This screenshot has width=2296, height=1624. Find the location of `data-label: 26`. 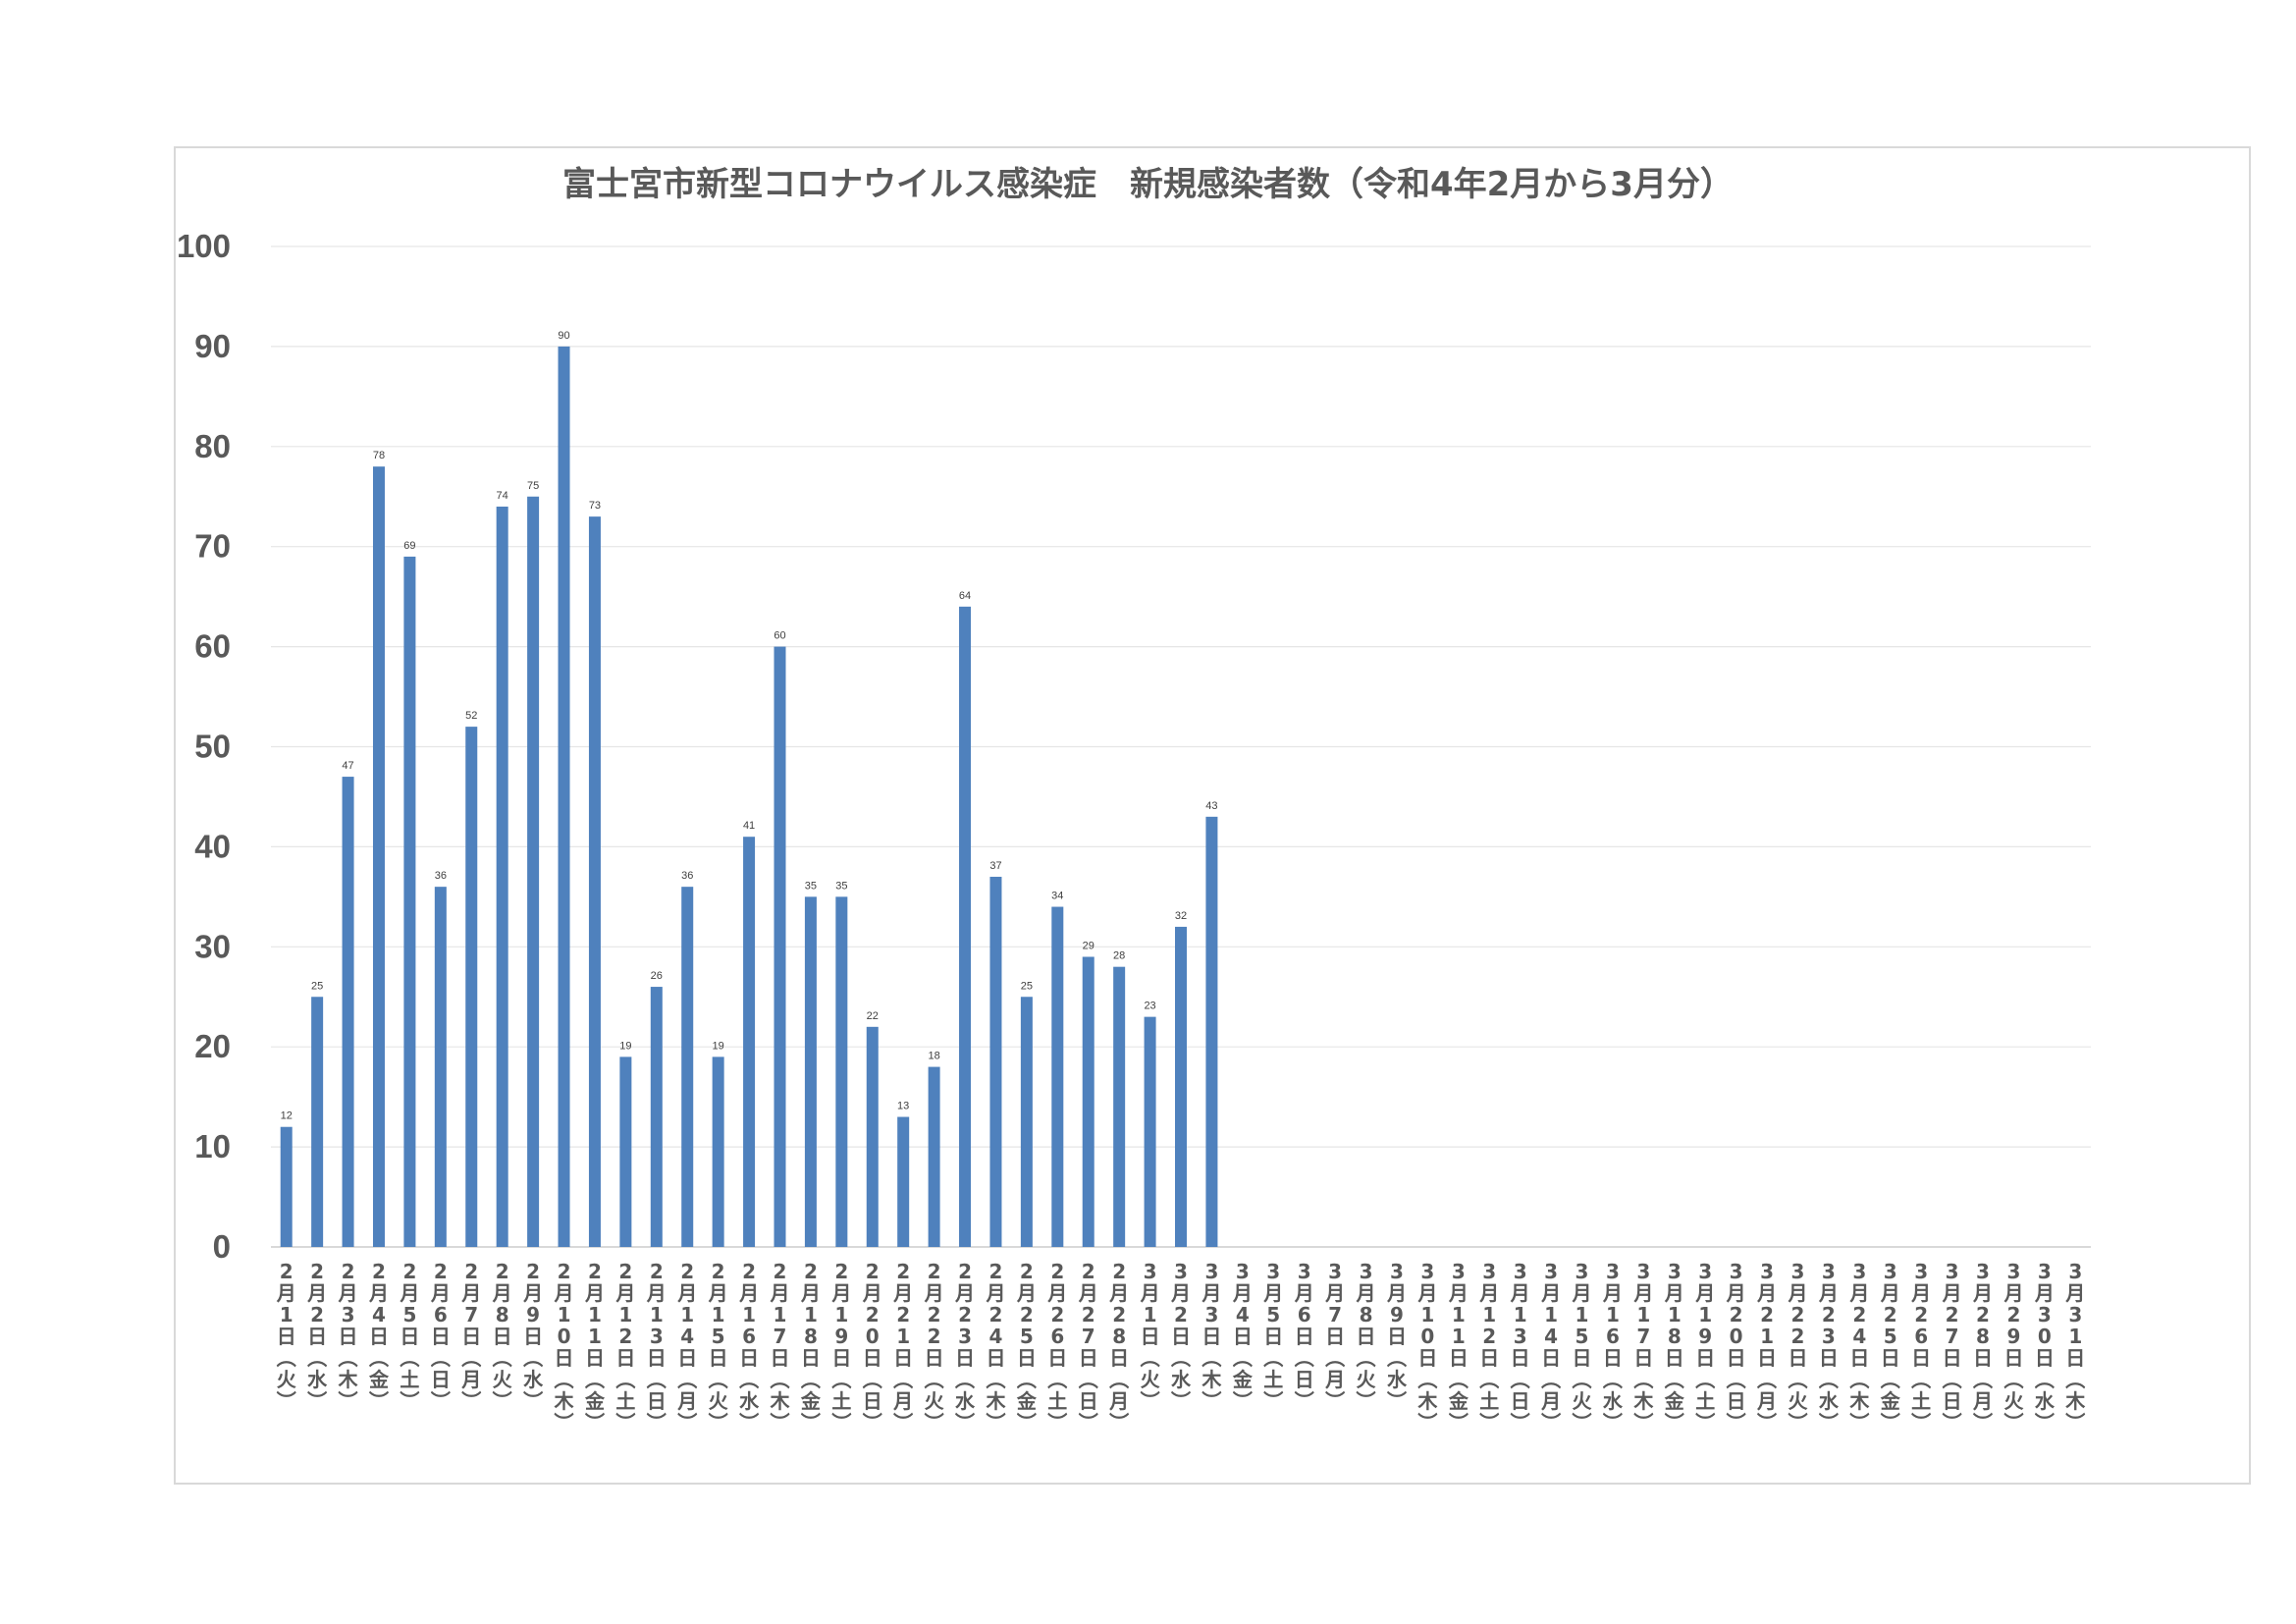

data-label: 26 is located at coordinates (657, 976).